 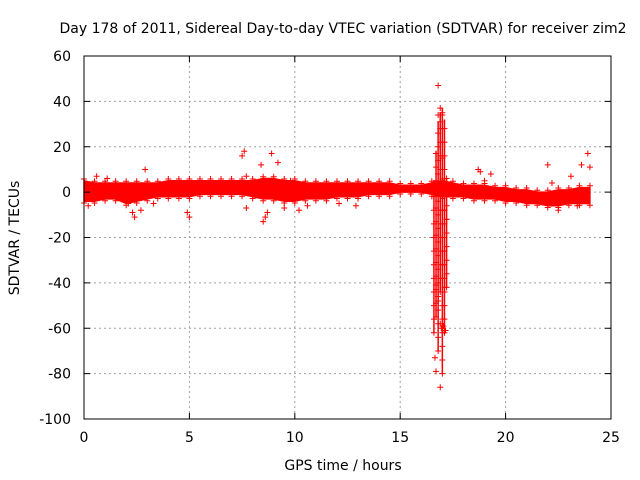 I want to click on x-tick-label: 0, so click(x=84, y=438).